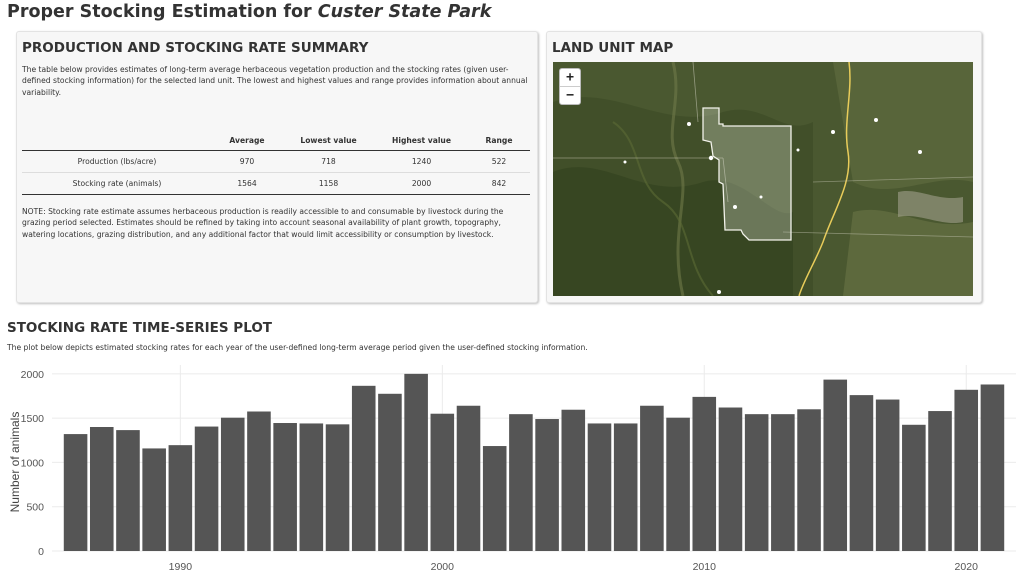  I want to click on cell-lowest: 718, so click(328, 161).